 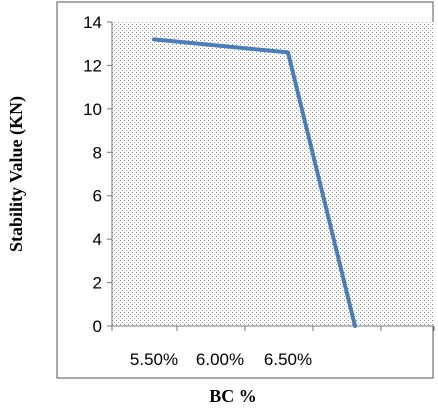 I want to click on y-tick-label: 12, so click(x=92, y=65).